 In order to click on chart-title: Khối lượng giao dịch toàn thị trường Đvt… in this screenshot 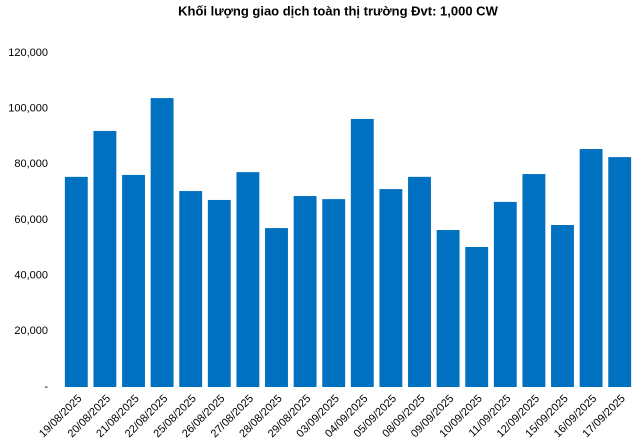, I will do `click(338, 10)`.